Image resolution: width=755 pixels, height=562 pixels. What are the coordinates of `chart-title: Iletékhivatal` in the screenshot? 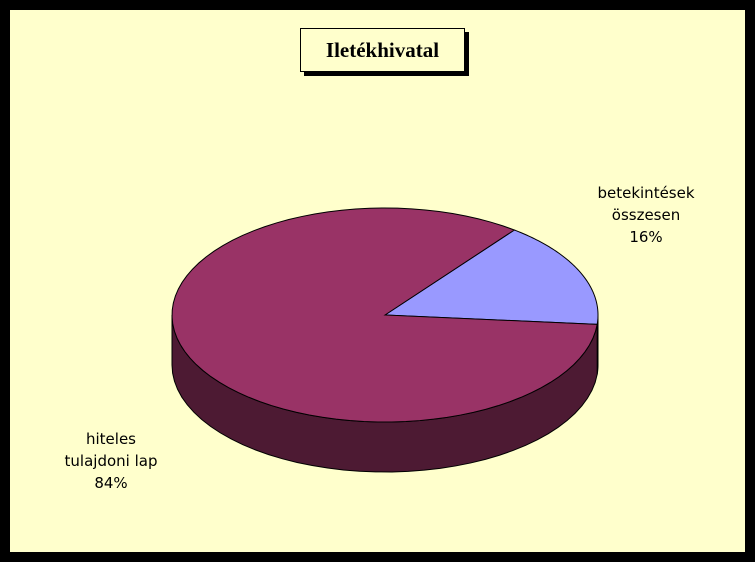 It's located at (382, 49).